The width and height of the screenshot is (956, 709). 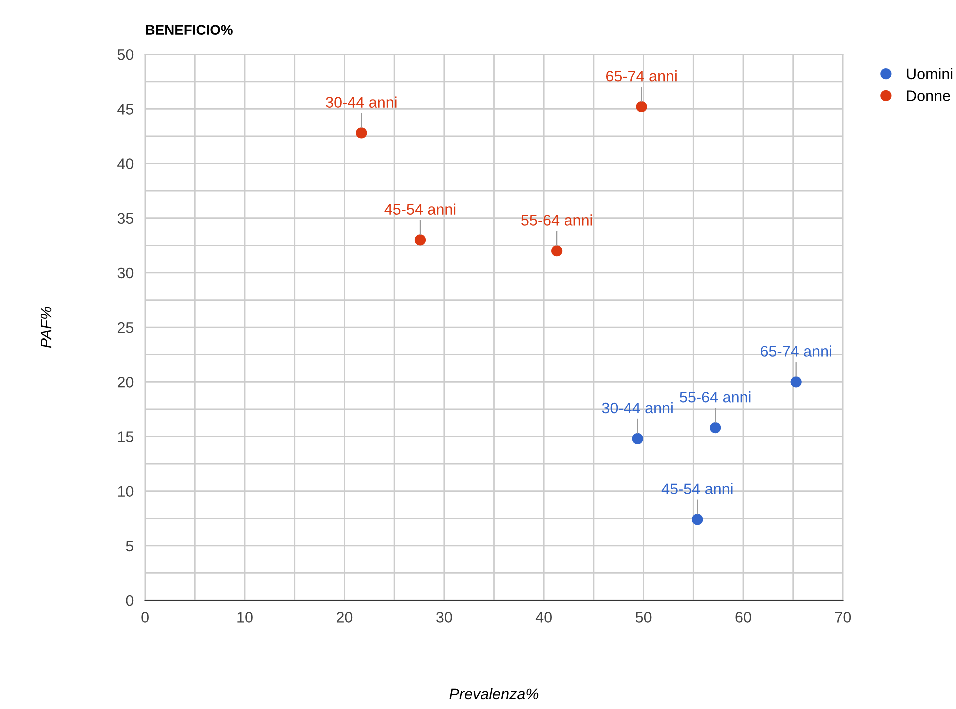 I want to click on y-tick-label: 50, so click(x=126, y=54).